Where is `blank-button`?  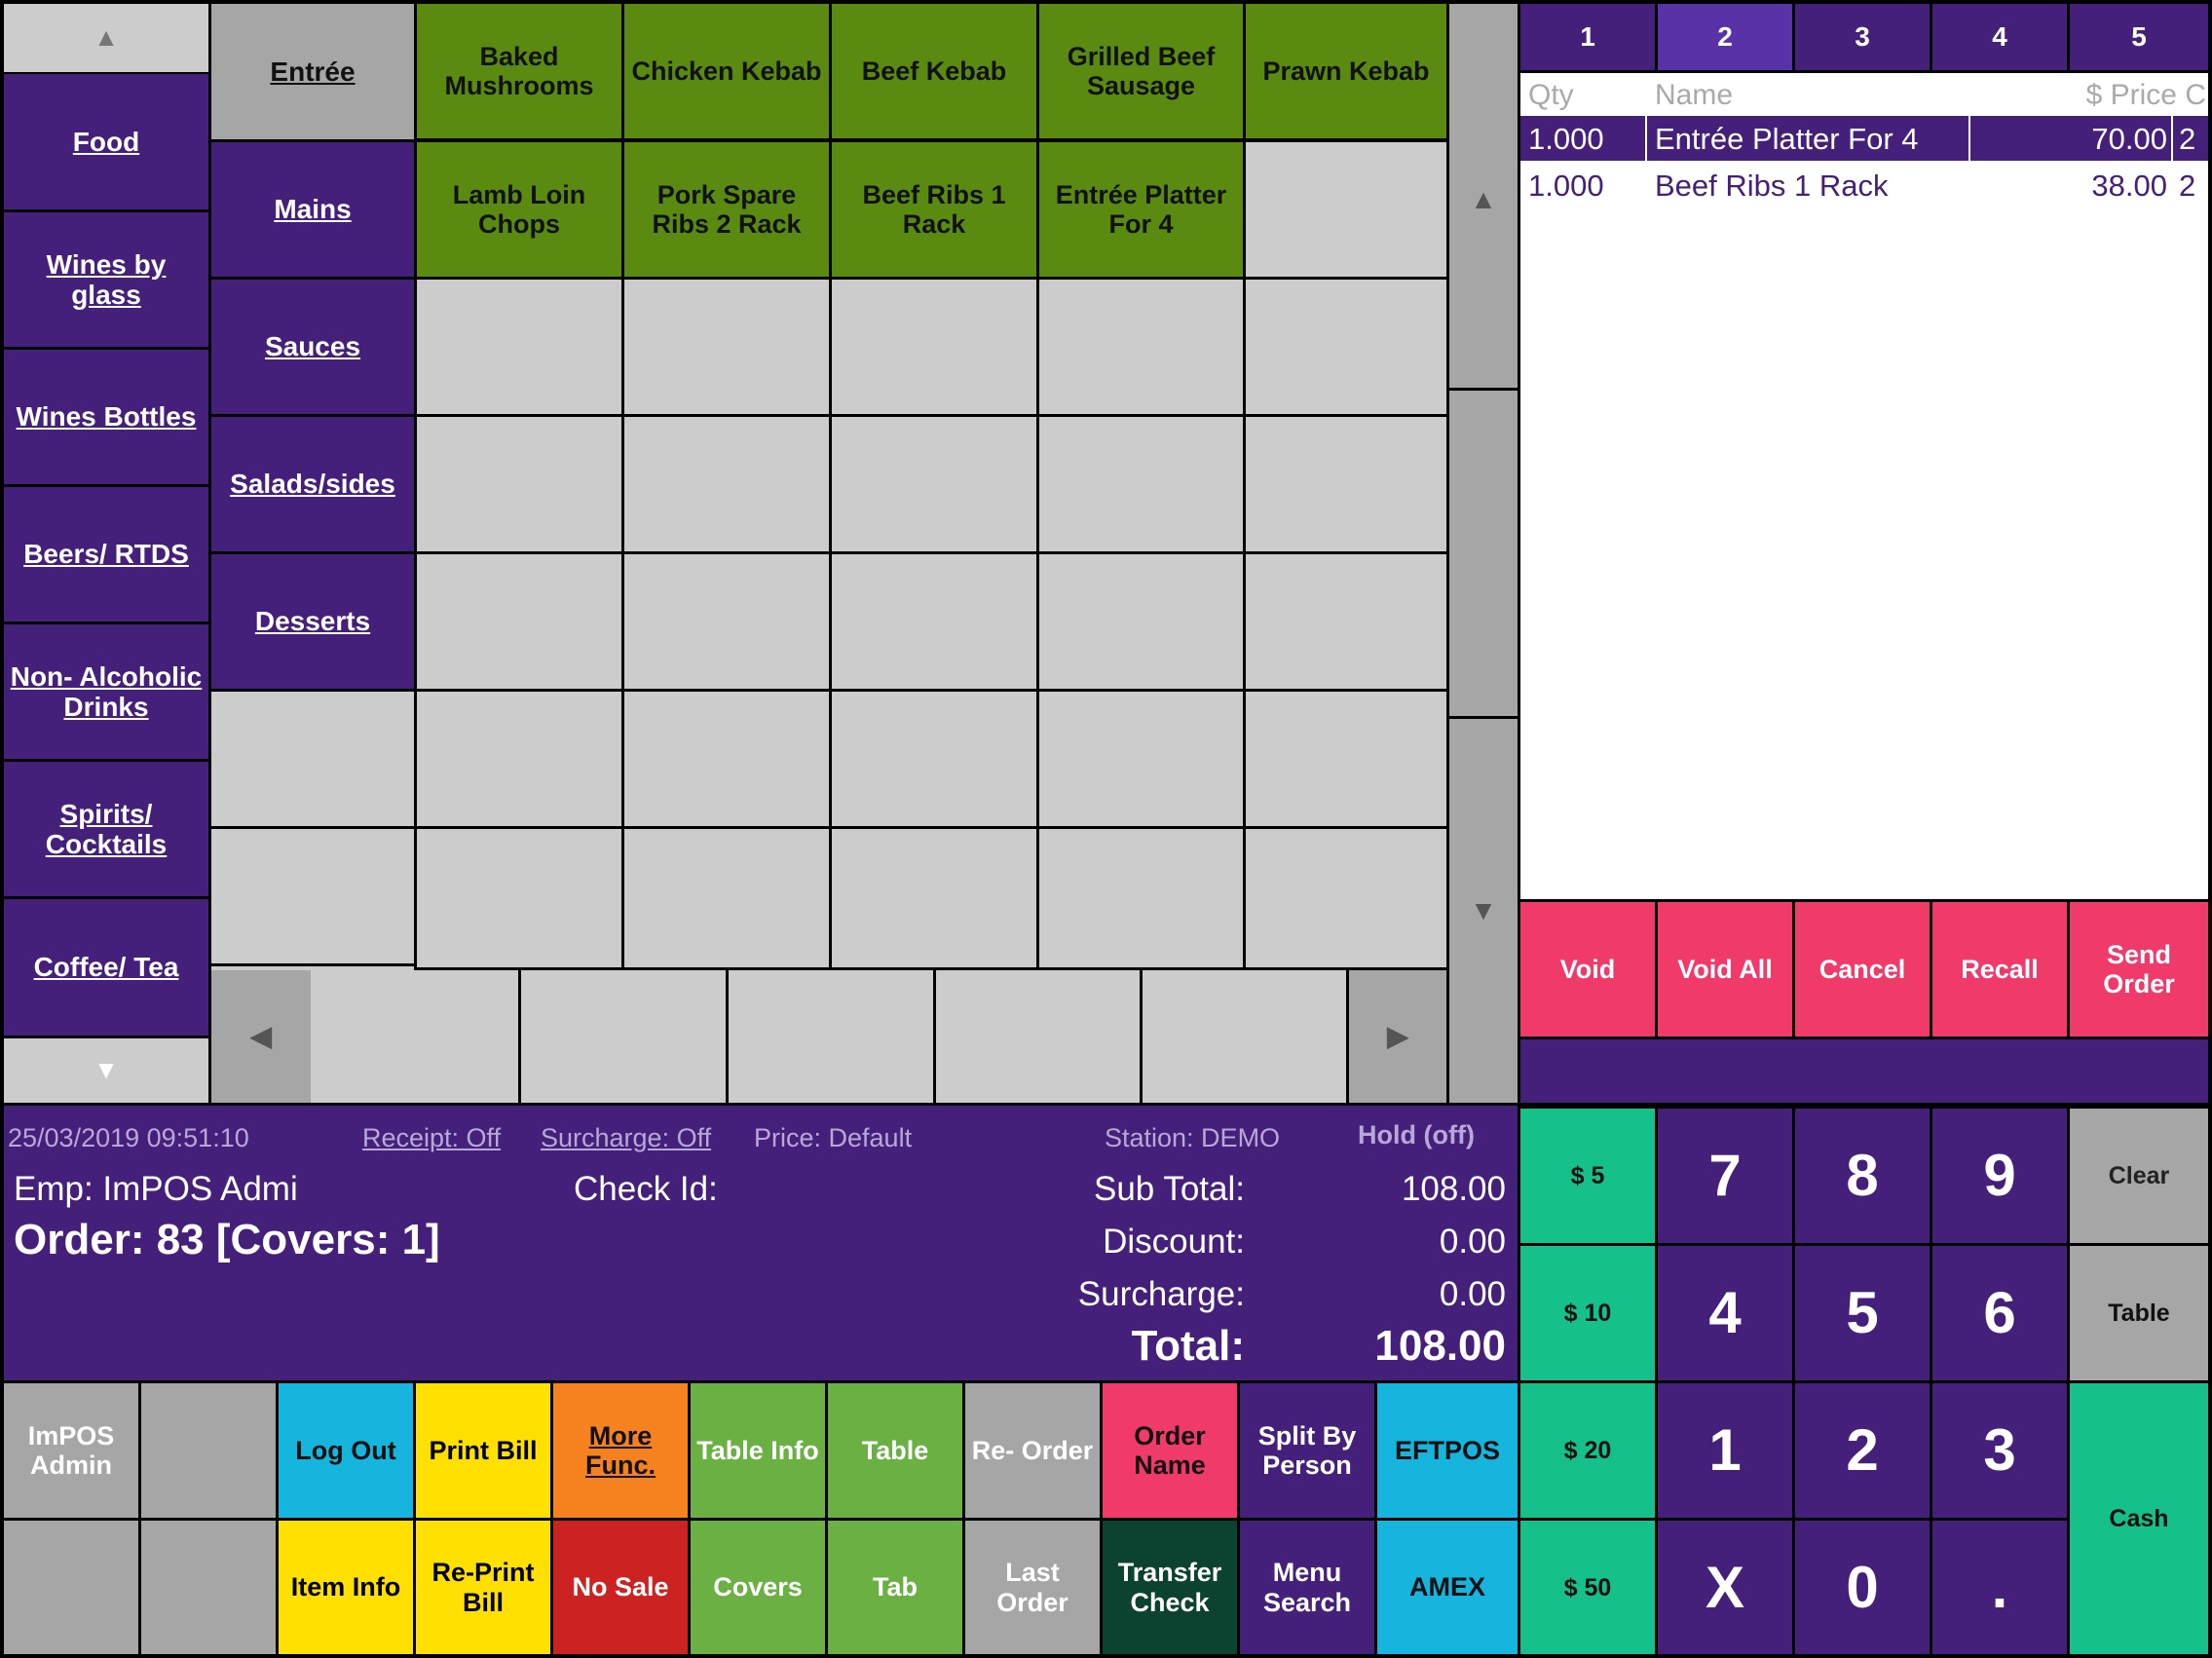
blank-button is located at coordinates (209, 1587).